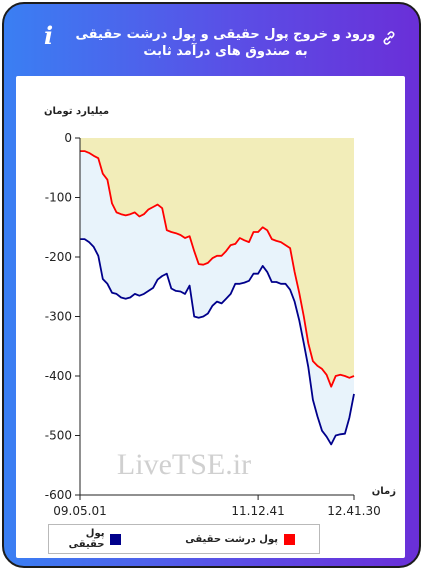 The width and height of the screenshot is (427, 574). Describe the element at coordinates (384, 491) in the screenshot. I see `x-axis-label: زمان` at that location.